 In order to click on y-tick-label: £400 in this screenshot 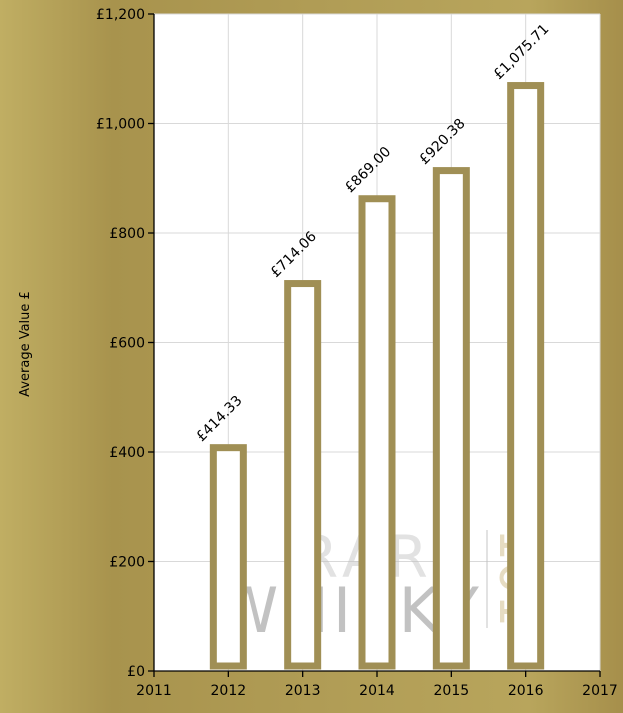, I will do `click(127, 453)`.